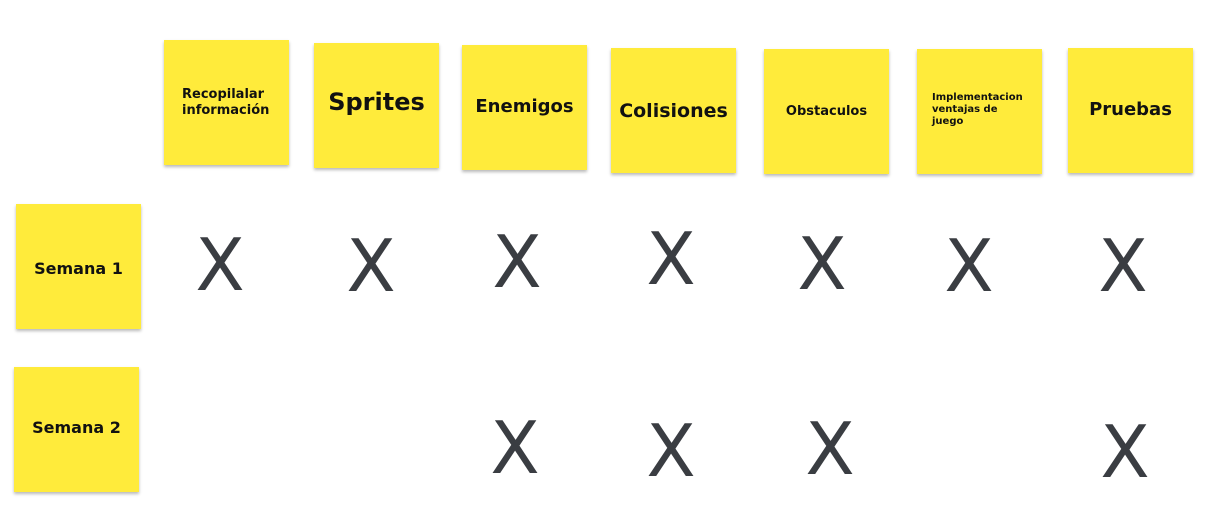 The width and height of the screenshot is (1214, 527). I want to click on mark-semana-1-enemigos: X, so click(517, 262).